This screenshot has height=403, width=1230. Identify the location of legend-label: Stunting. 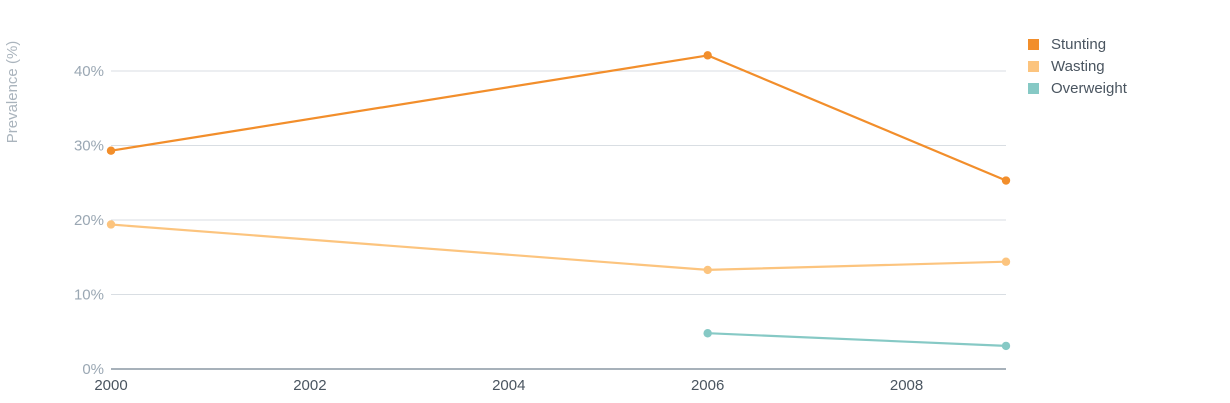
(1079, 44).